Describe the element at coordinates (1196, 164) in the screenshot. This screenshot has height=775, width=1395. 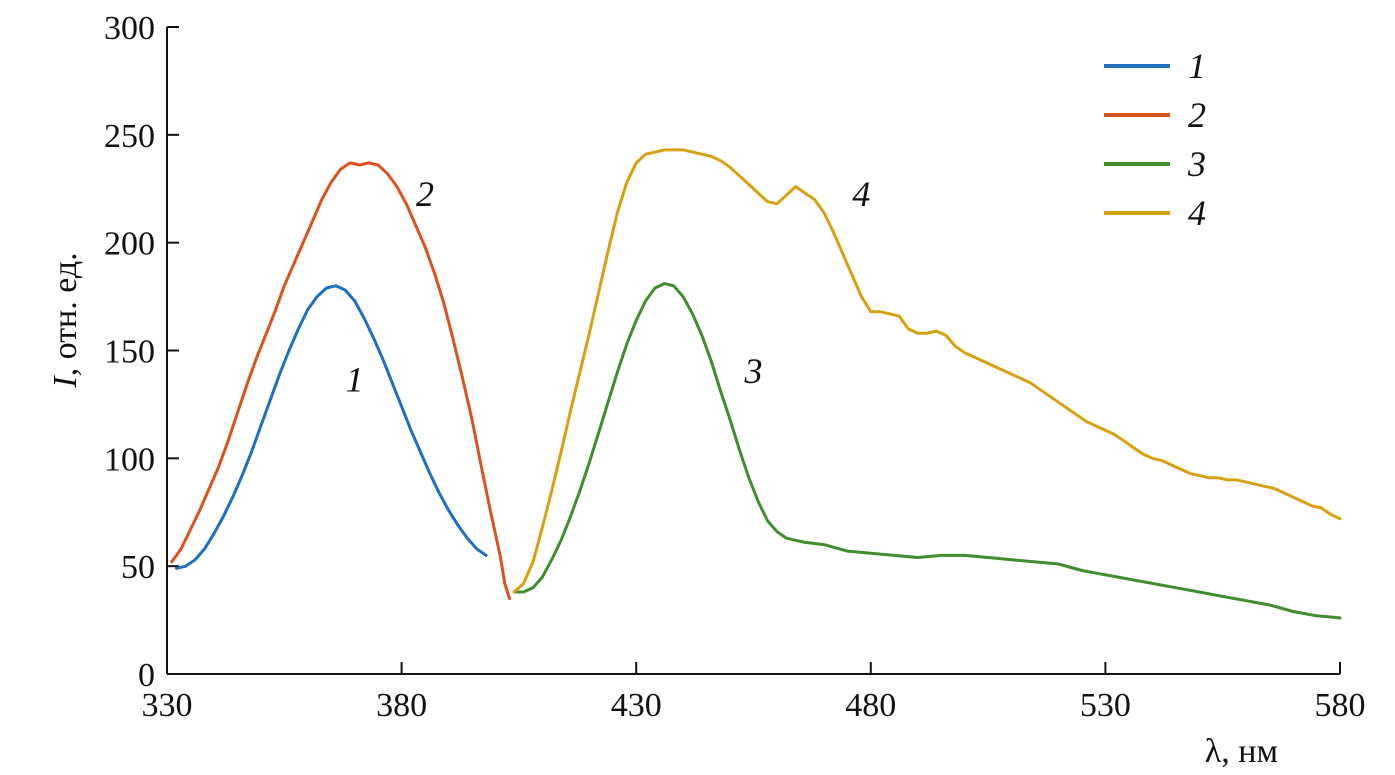
I see `legend-label-3: 3` at that location.